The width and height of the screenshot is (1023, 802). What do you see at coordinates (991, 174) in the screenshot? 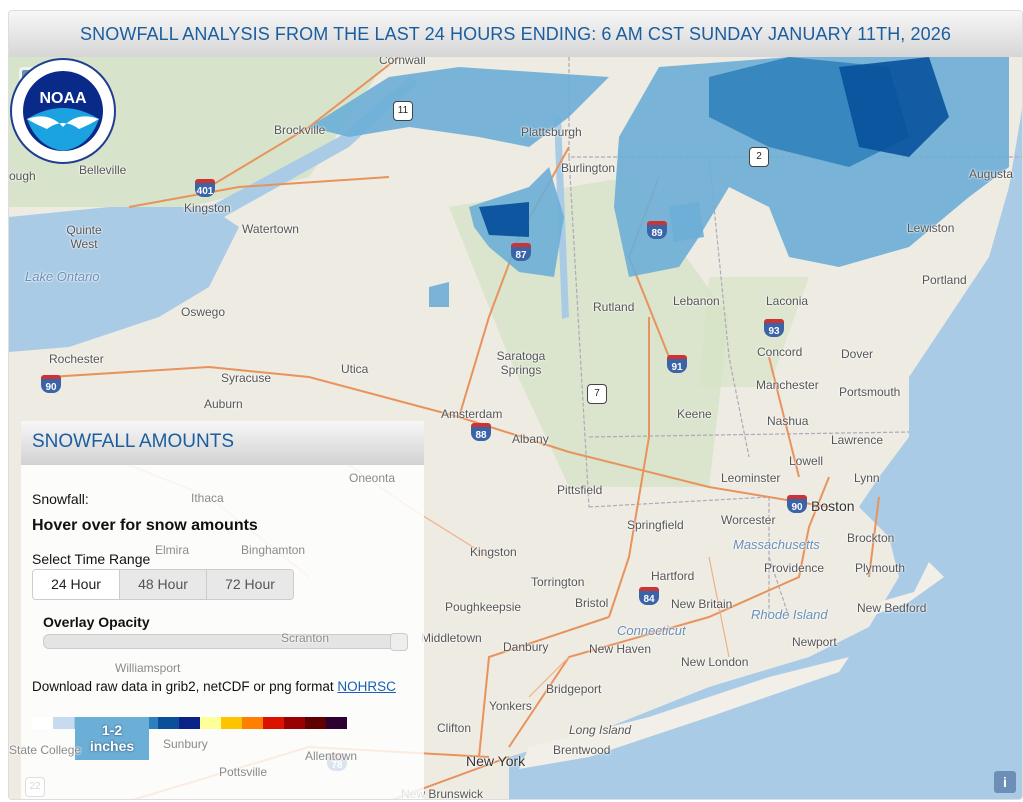
I see `map-label: Augusta` at bounding box center [991, 174].